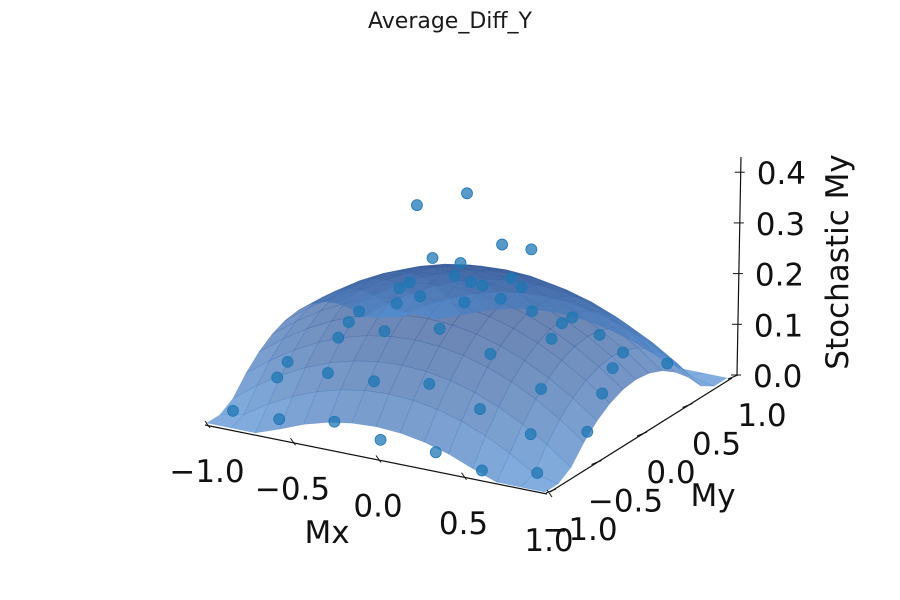 The height and width of the screenshot is (600, 900). I want to click on x-tick-label: 0.0, so click(377, 507).